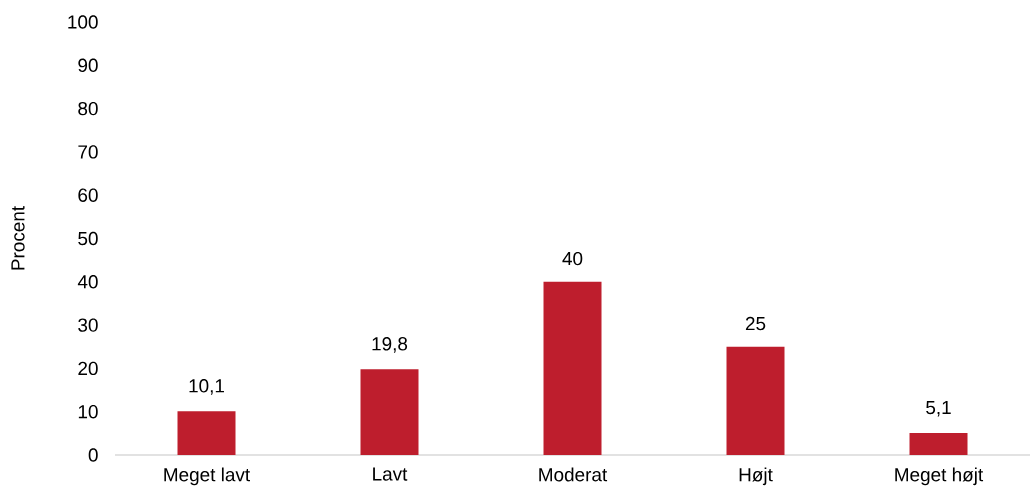  What do you see at coordinates (390, 474) in the screenshot?
I see `x-tick-label: Lavt` at bounding box center [390, 474].